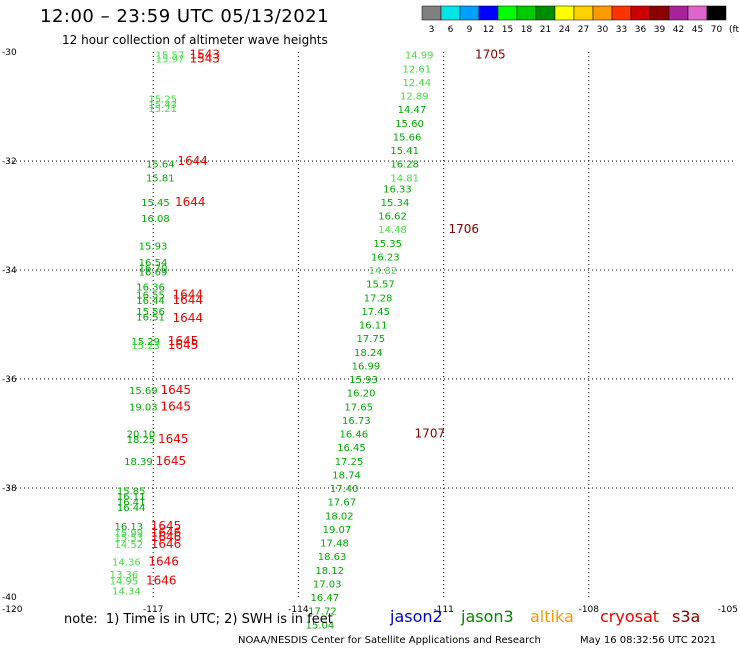 This screenshot has height=650, width=740. Describe the element at coordinates (552, 616) in the screenshot. I see `legend-altika: altika` at that location.